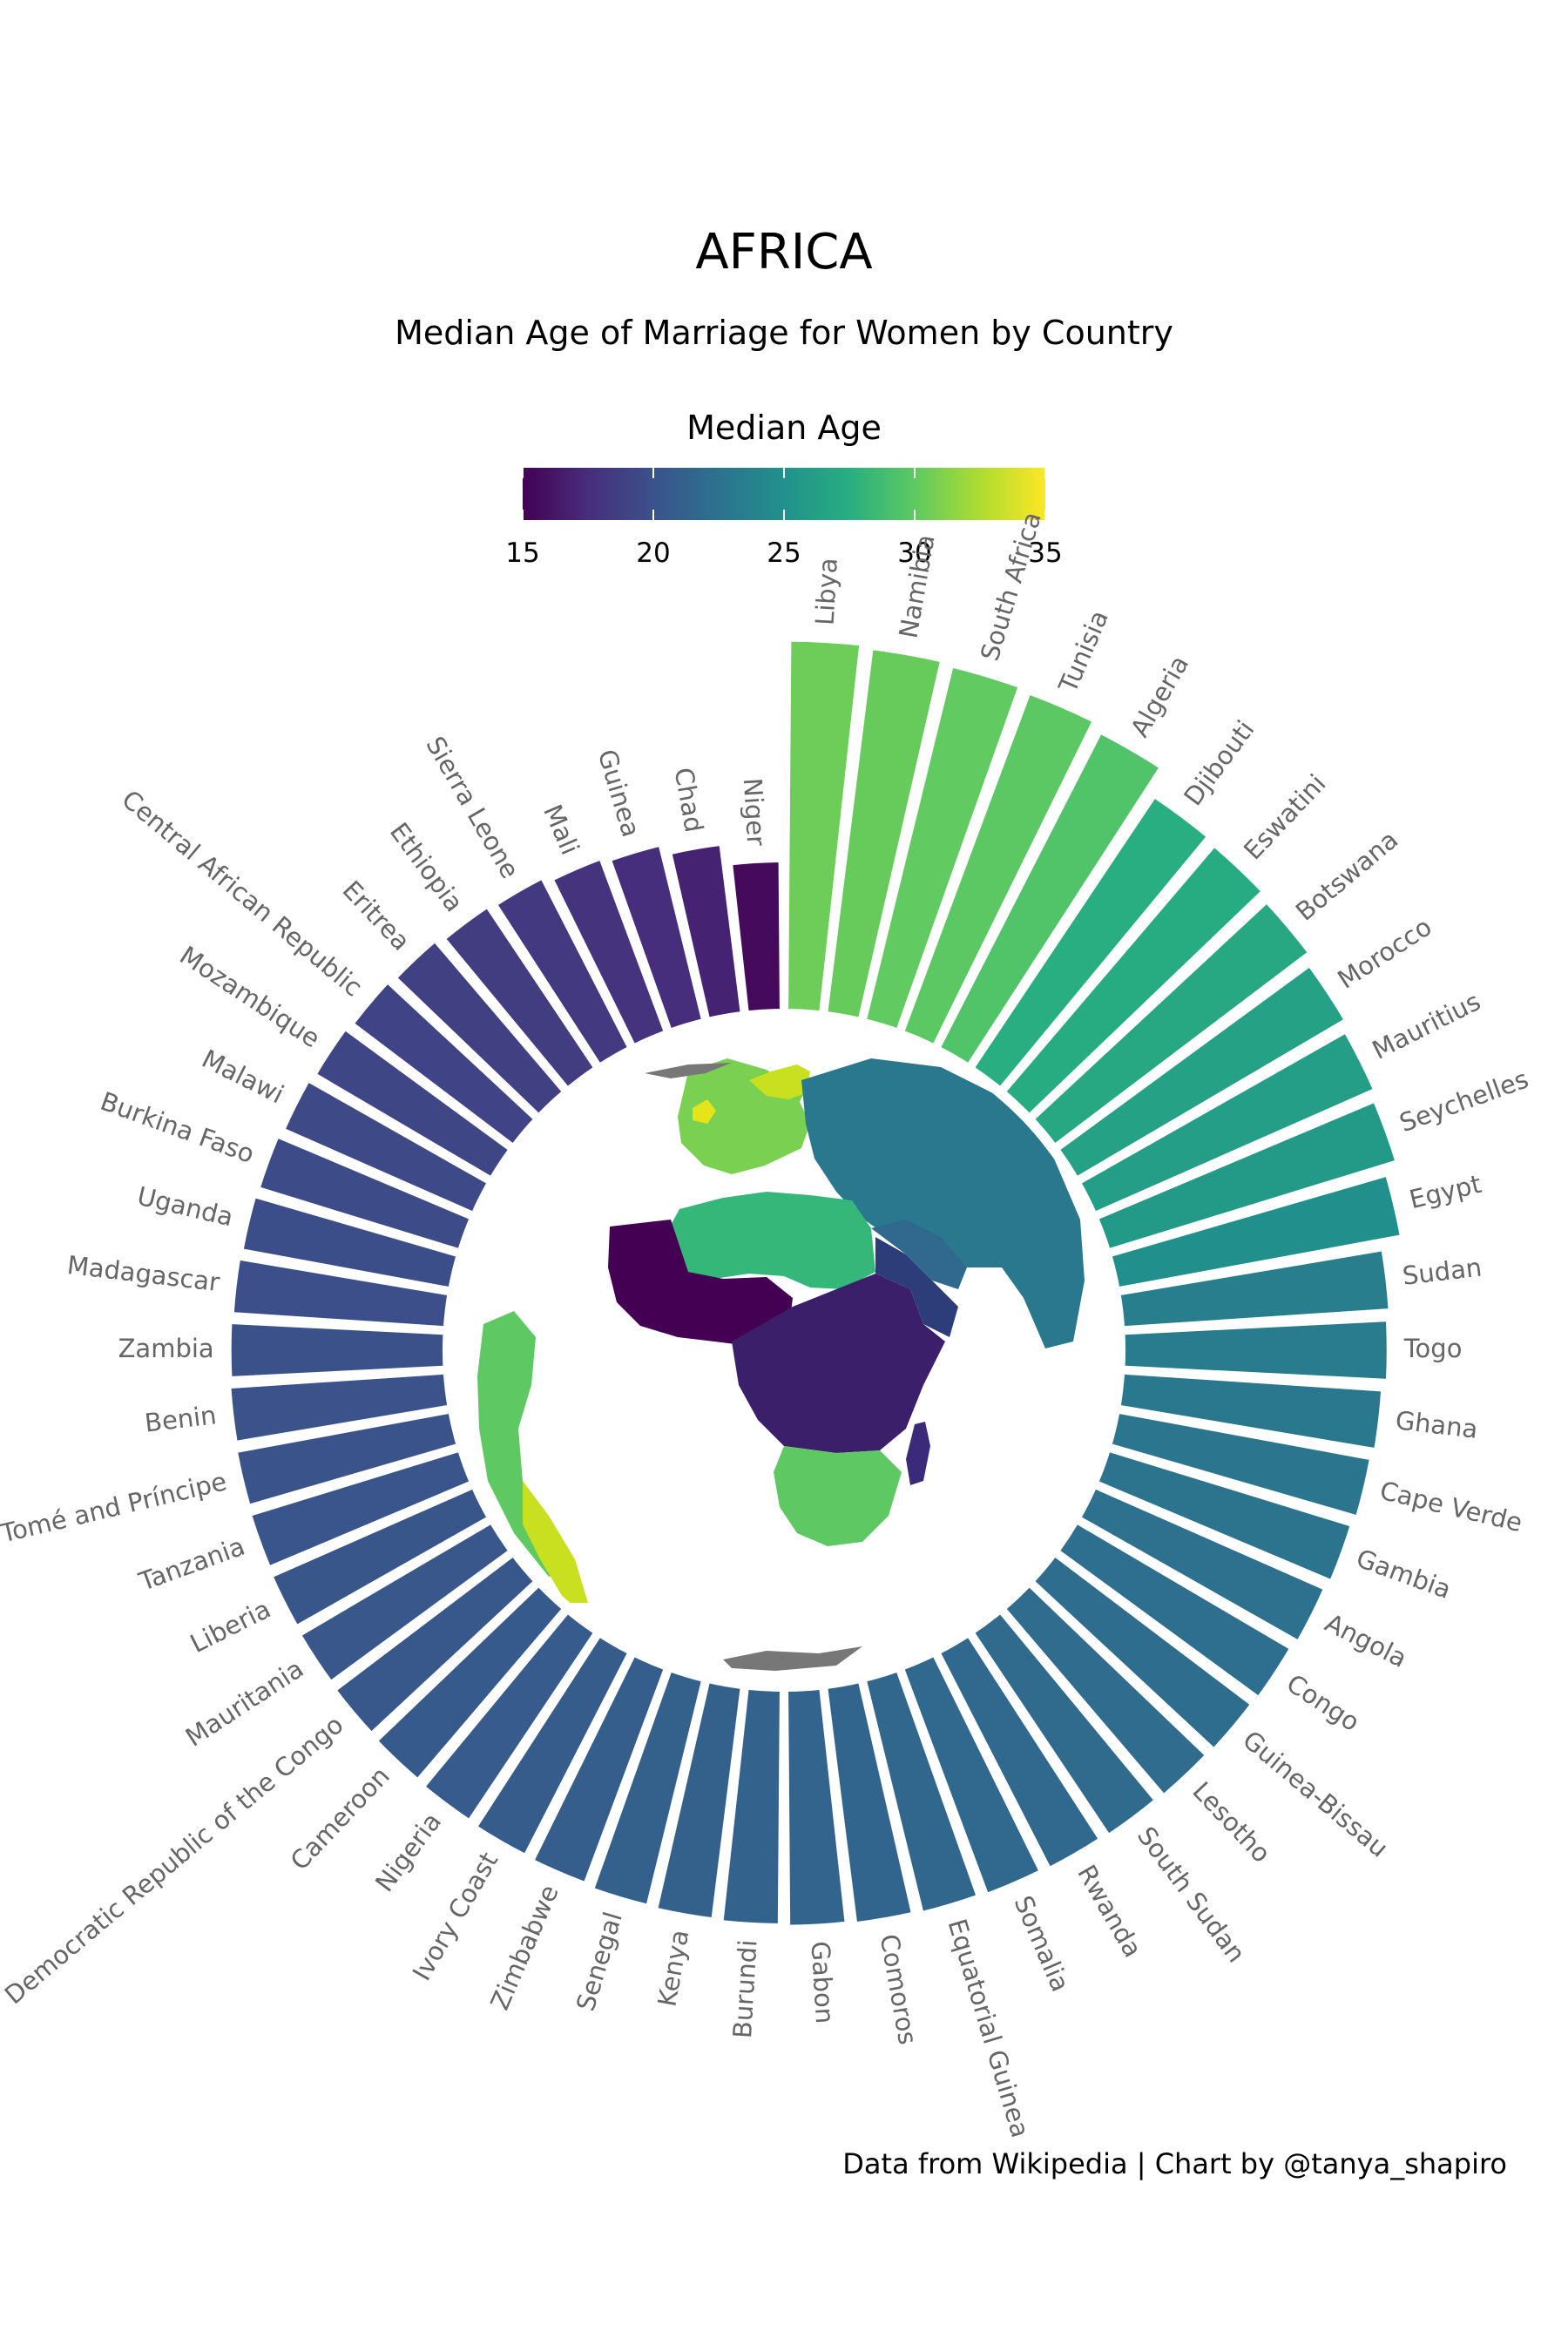  What do you see at coordinates (784, 553) in the screenshot?
I see `legend-tick-label: 25` at bounding box center [784, 553].